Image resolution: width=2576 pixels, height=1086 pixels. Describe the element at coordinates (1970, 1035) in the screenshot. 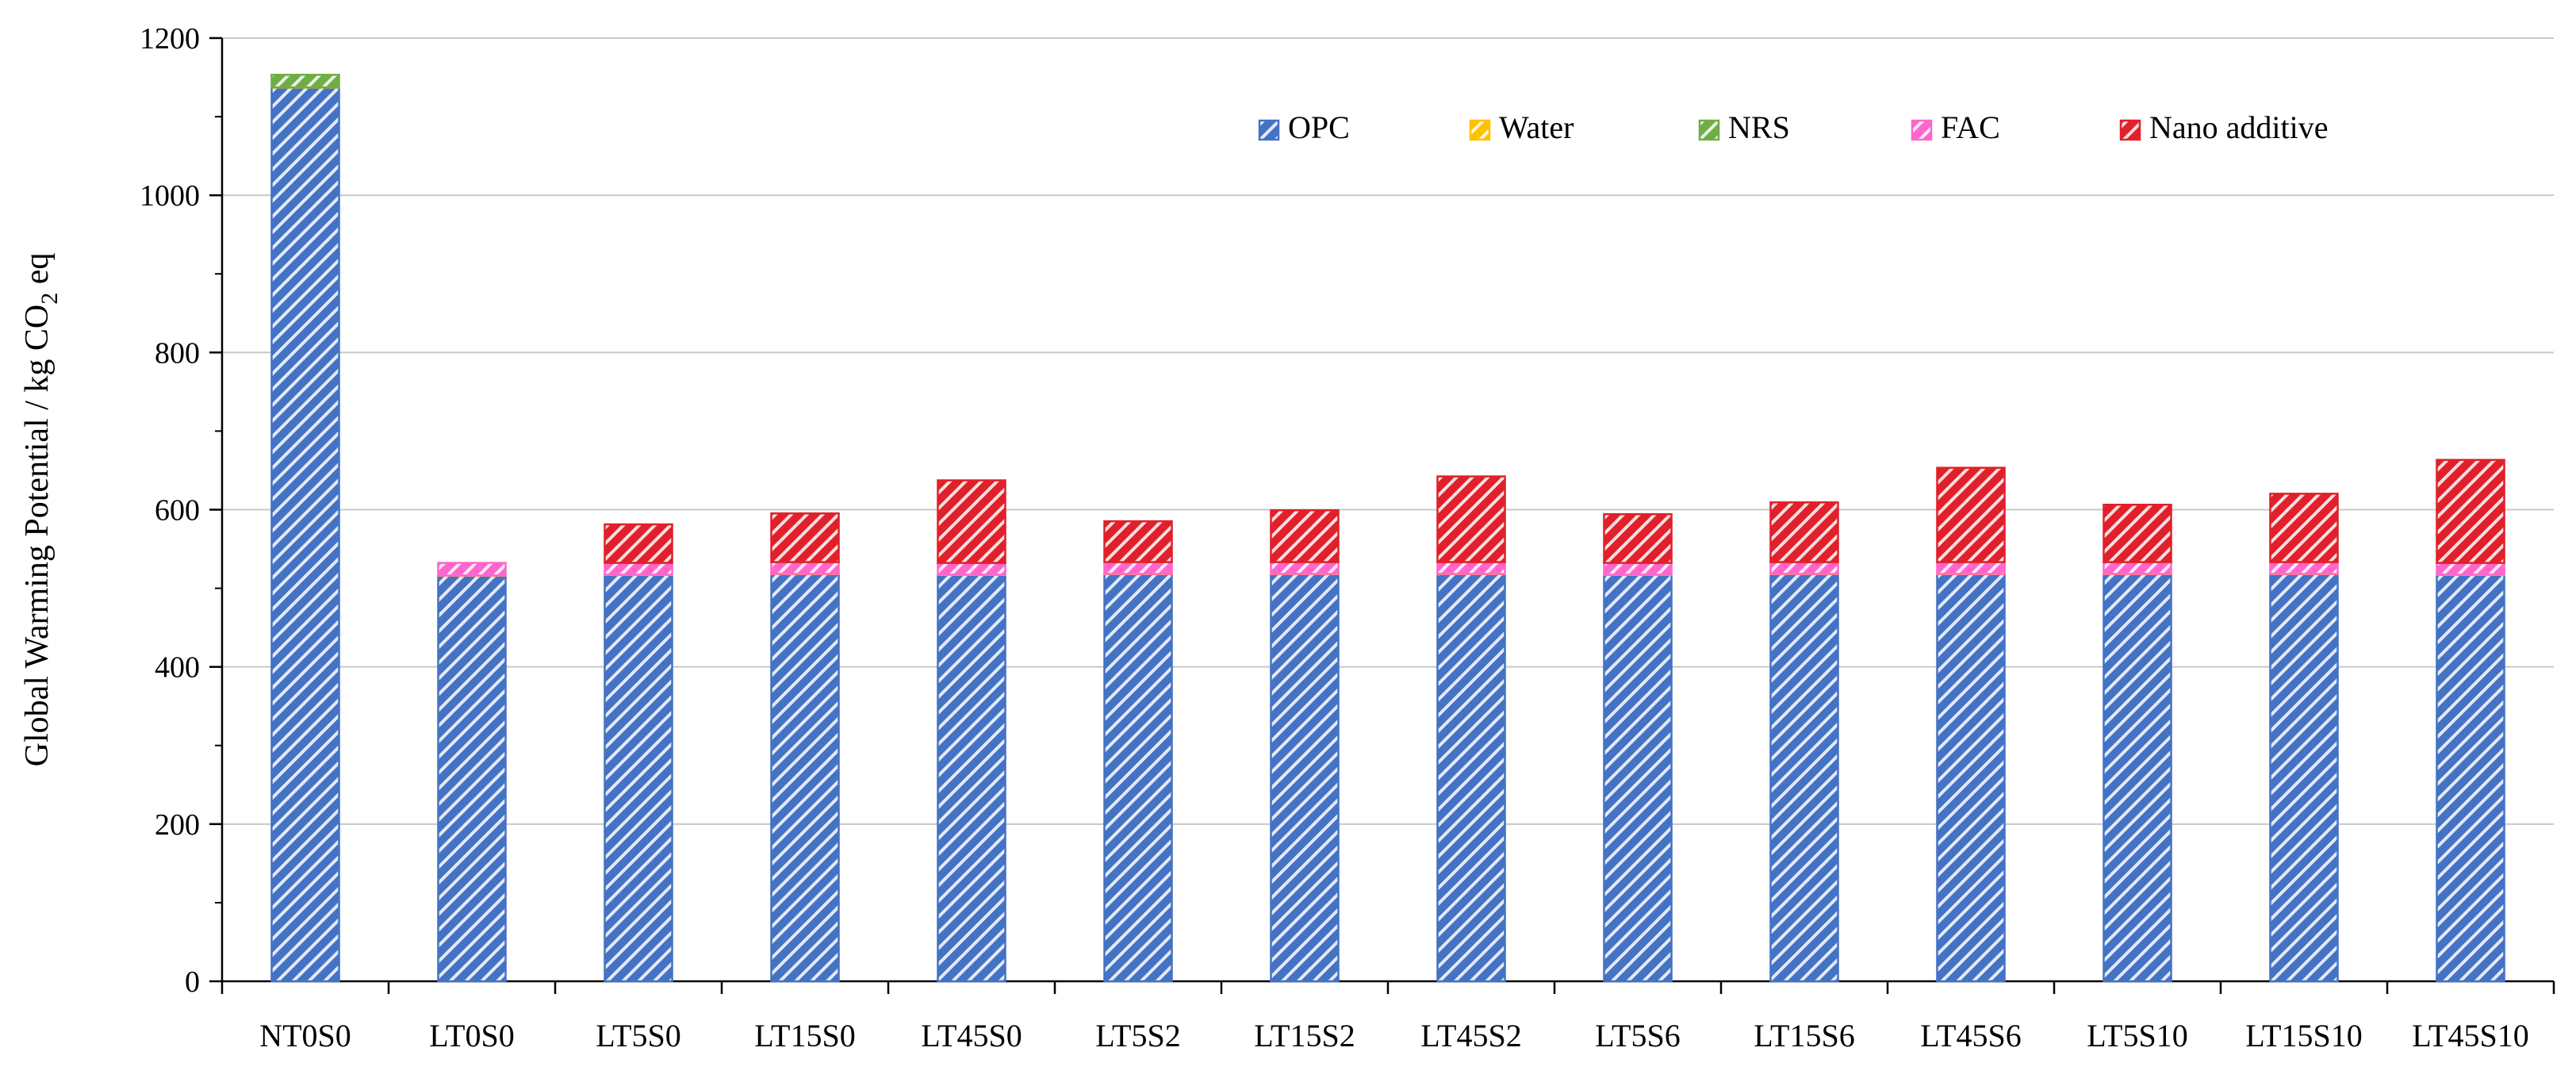

I see `x-tick-label: LT45S6` at that location.